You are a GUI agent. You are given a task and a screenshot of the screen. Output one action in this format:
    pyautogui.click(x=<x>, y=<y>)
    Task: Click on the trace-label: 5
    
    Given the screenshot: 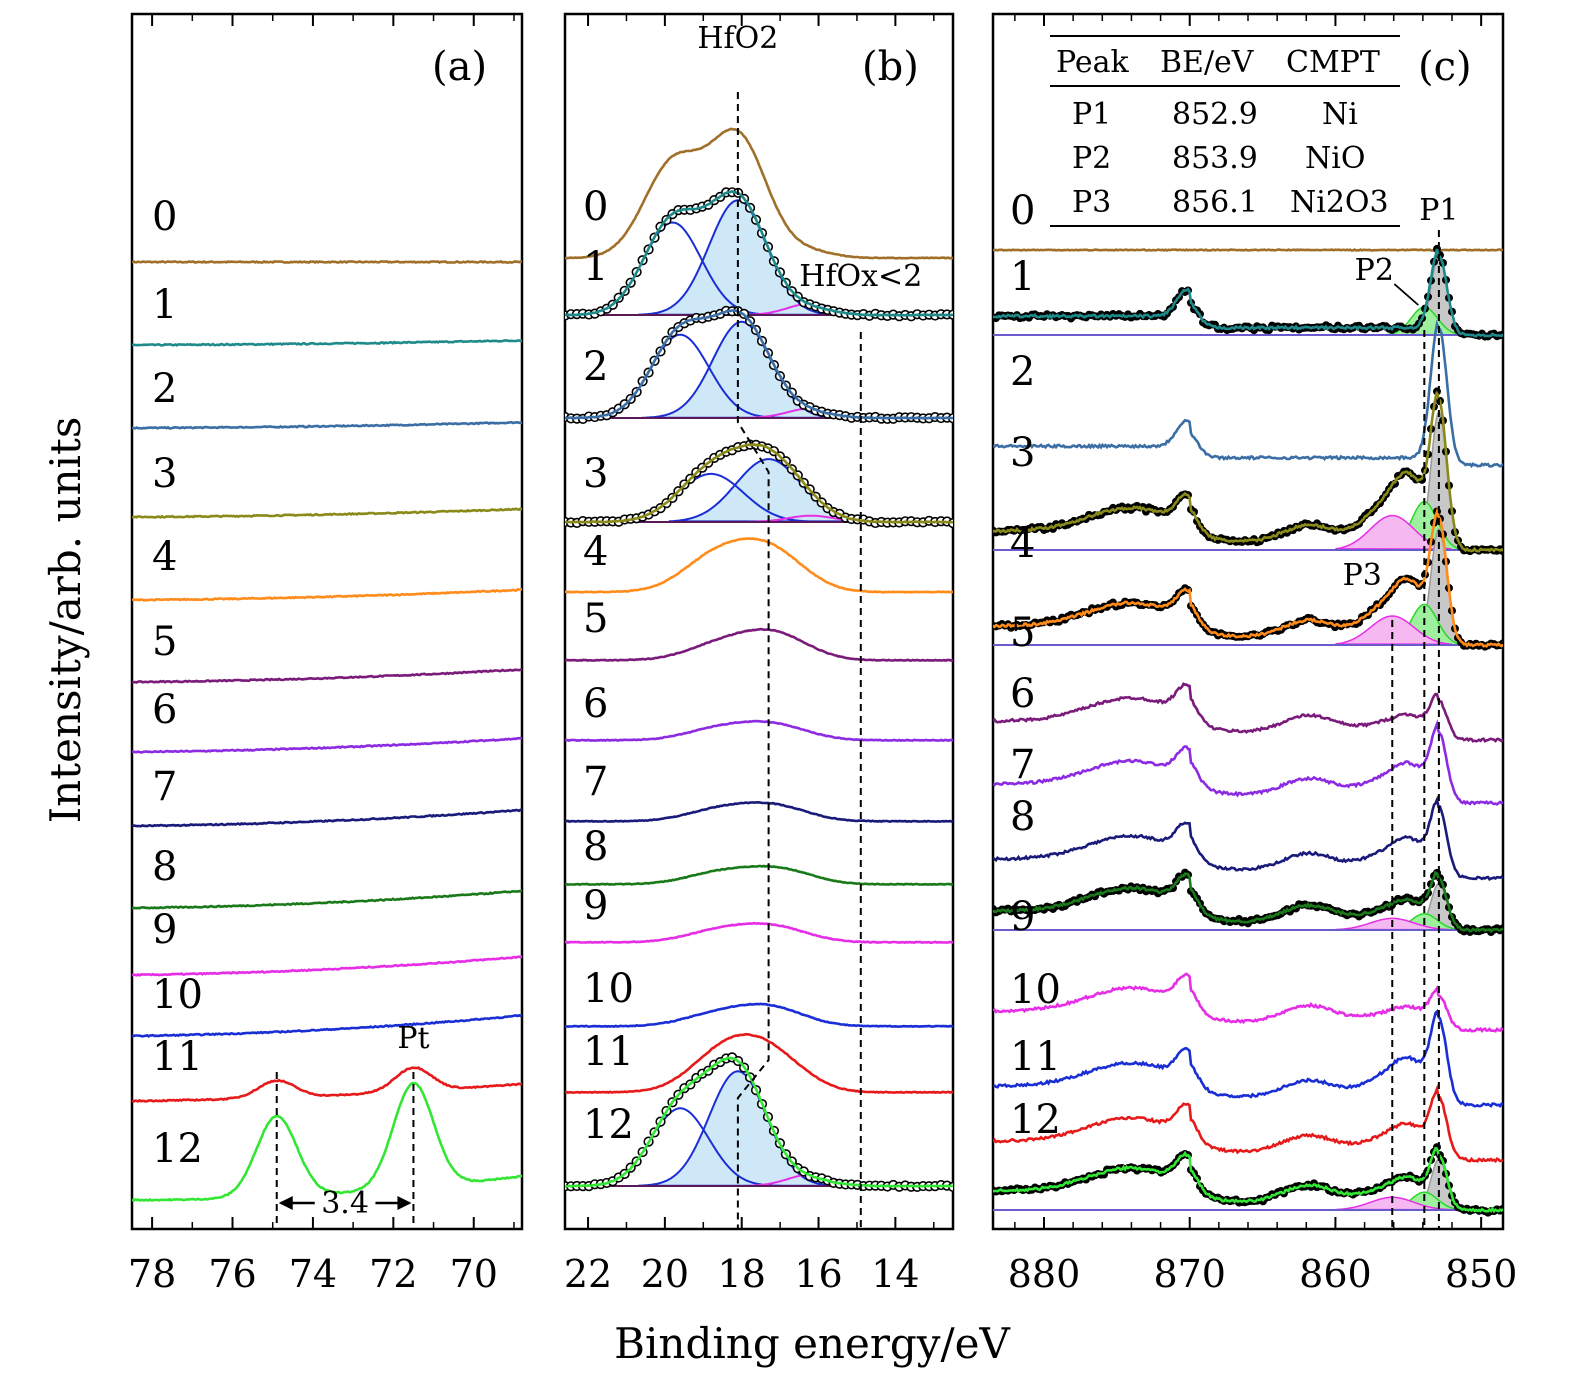 What is the action you would take?
    pyautogui.click(x=595, y=619)
    